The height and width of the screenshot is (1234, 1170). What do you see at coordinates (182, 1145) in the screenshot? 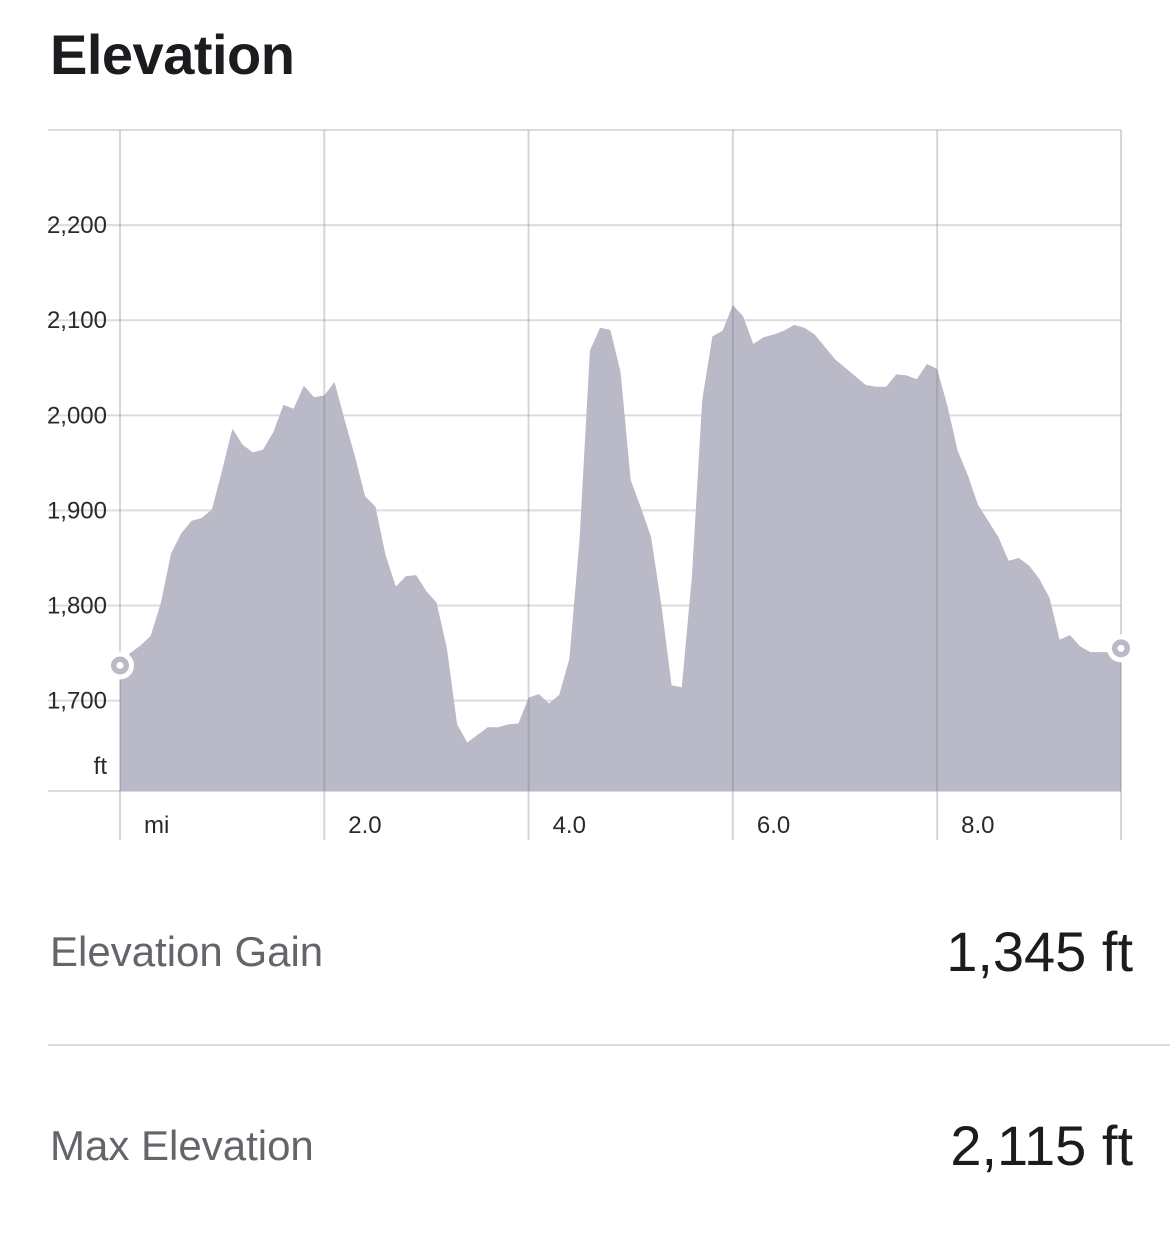
I see `stat-label: Max Elevation` at bounding box center [182, 1145].